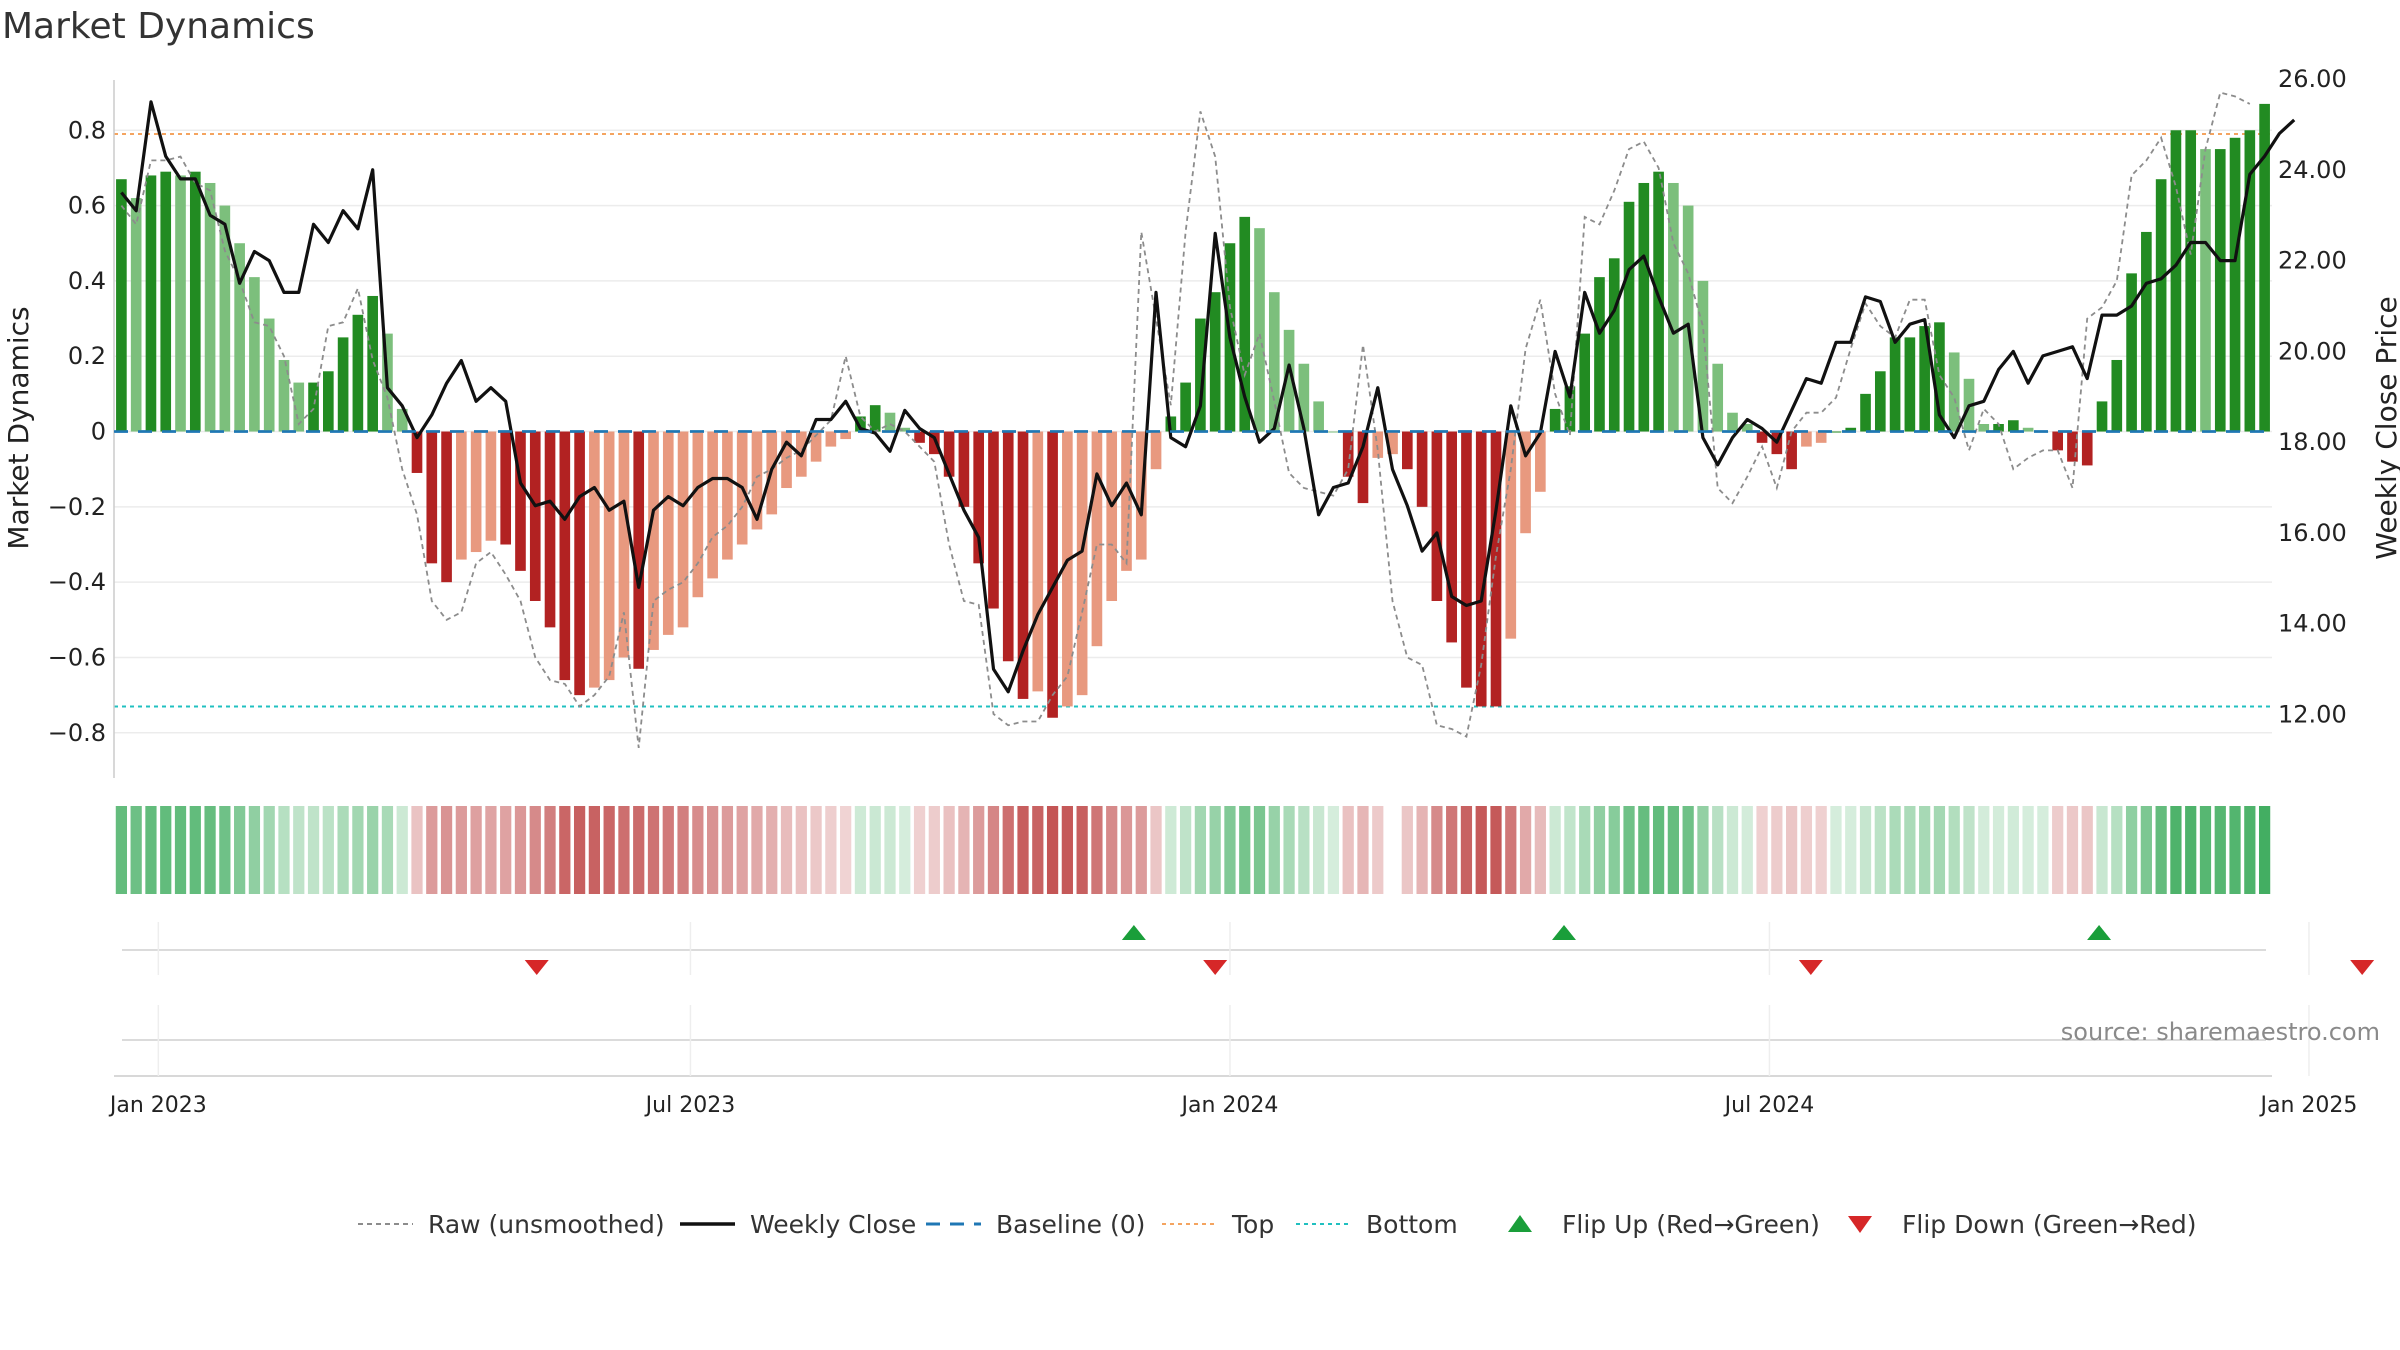 This screenshot has width=2400, height=1350. What do you see at coordinates (1563, 932) in the screenshot?
I see `flip-up-marker` at bounding box center [1563, 932].